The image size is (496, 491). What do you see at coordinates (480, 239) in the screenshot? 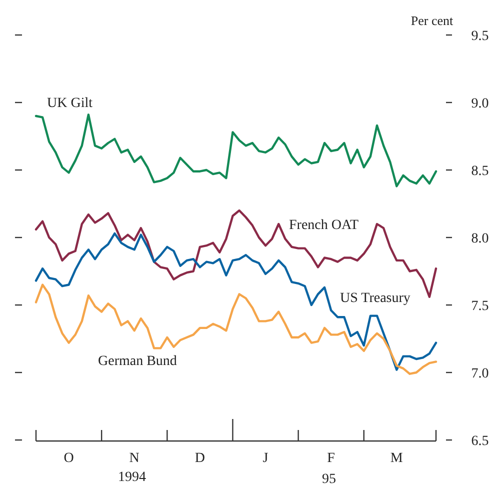
I see `y-tick-label: 8.0` at bounding box center [480, 239].